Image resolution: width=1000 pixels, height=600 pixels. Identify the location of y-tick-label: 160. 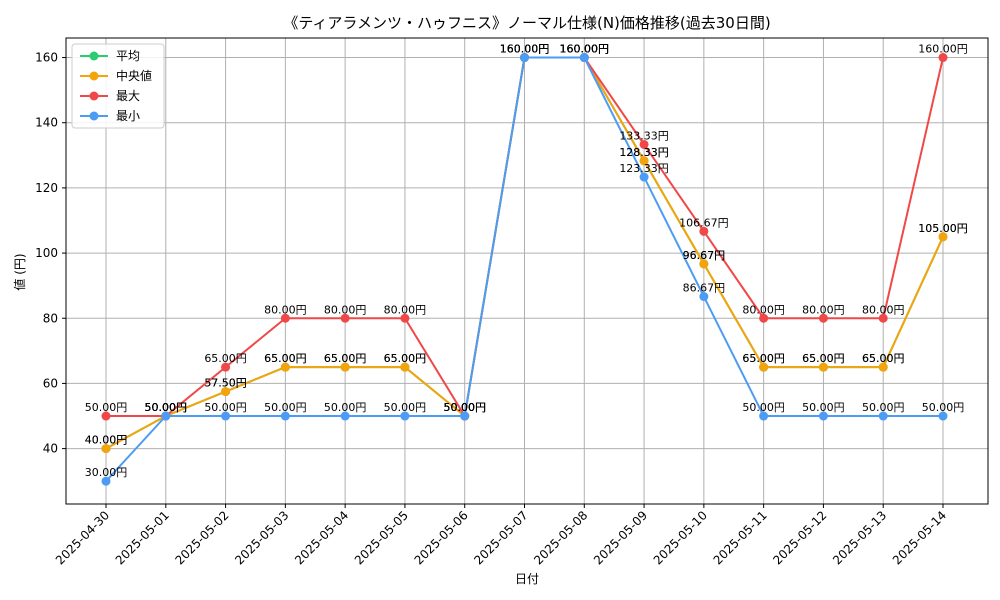
(46, 58).